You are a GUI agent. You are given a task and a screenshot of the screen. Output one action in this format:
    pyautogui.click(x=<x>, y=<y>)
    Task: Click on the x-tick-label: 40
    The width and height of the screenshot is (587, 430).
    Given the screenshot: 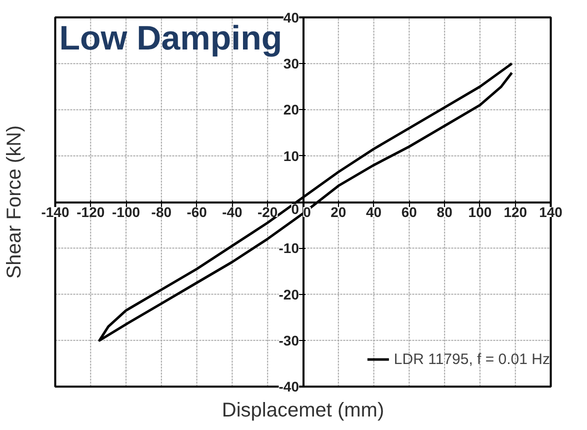 What is the action you would take?
    pyautogui.click(x=374, y=212)
    